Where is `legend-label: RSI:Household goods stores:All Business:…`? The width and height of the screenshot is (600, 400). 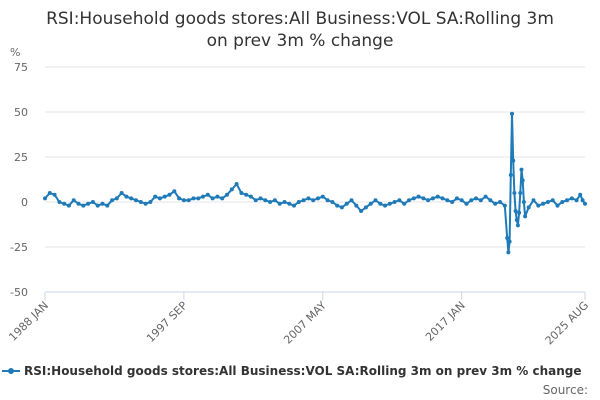
legend-label: RSI:Household goods stores:All Business:… is located at coordinates (303, 371).